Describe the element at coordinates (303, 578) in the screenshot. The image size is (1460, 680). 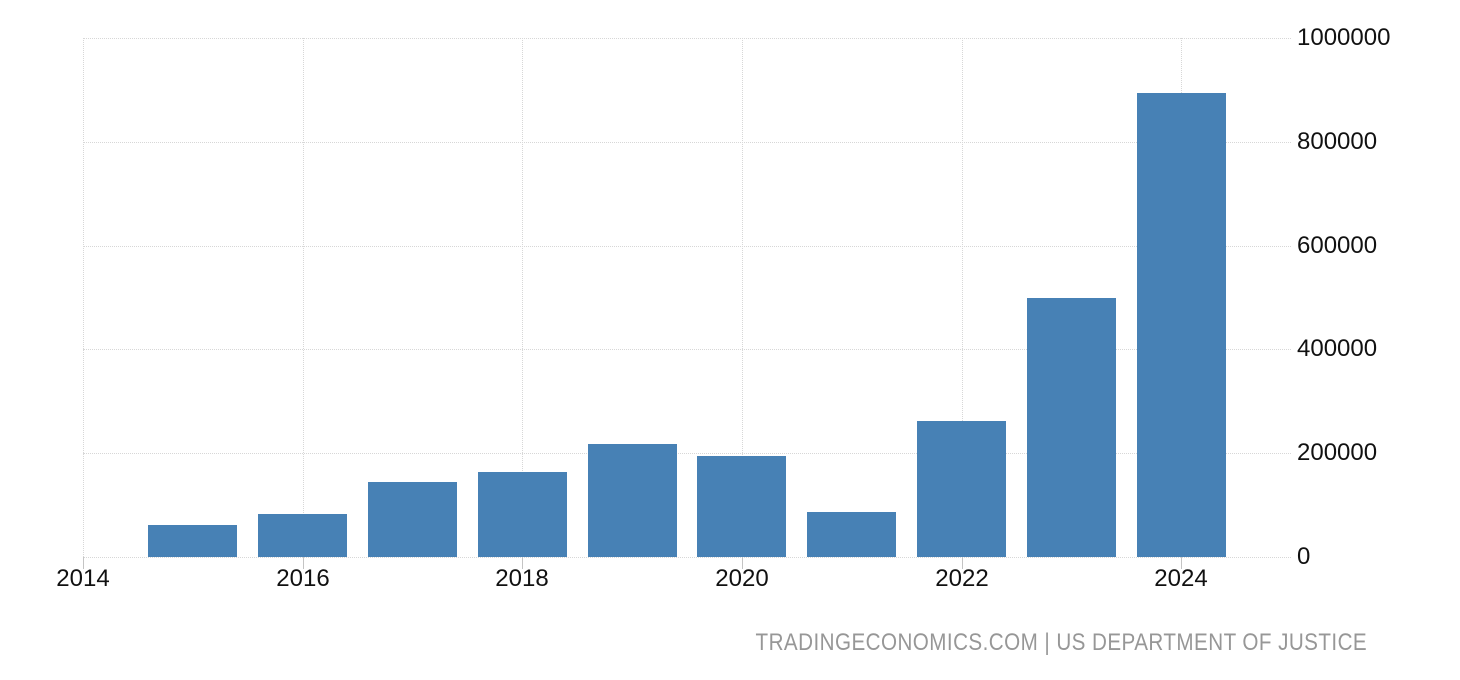
I see `x-axis-label-2016: 2016` at that location.